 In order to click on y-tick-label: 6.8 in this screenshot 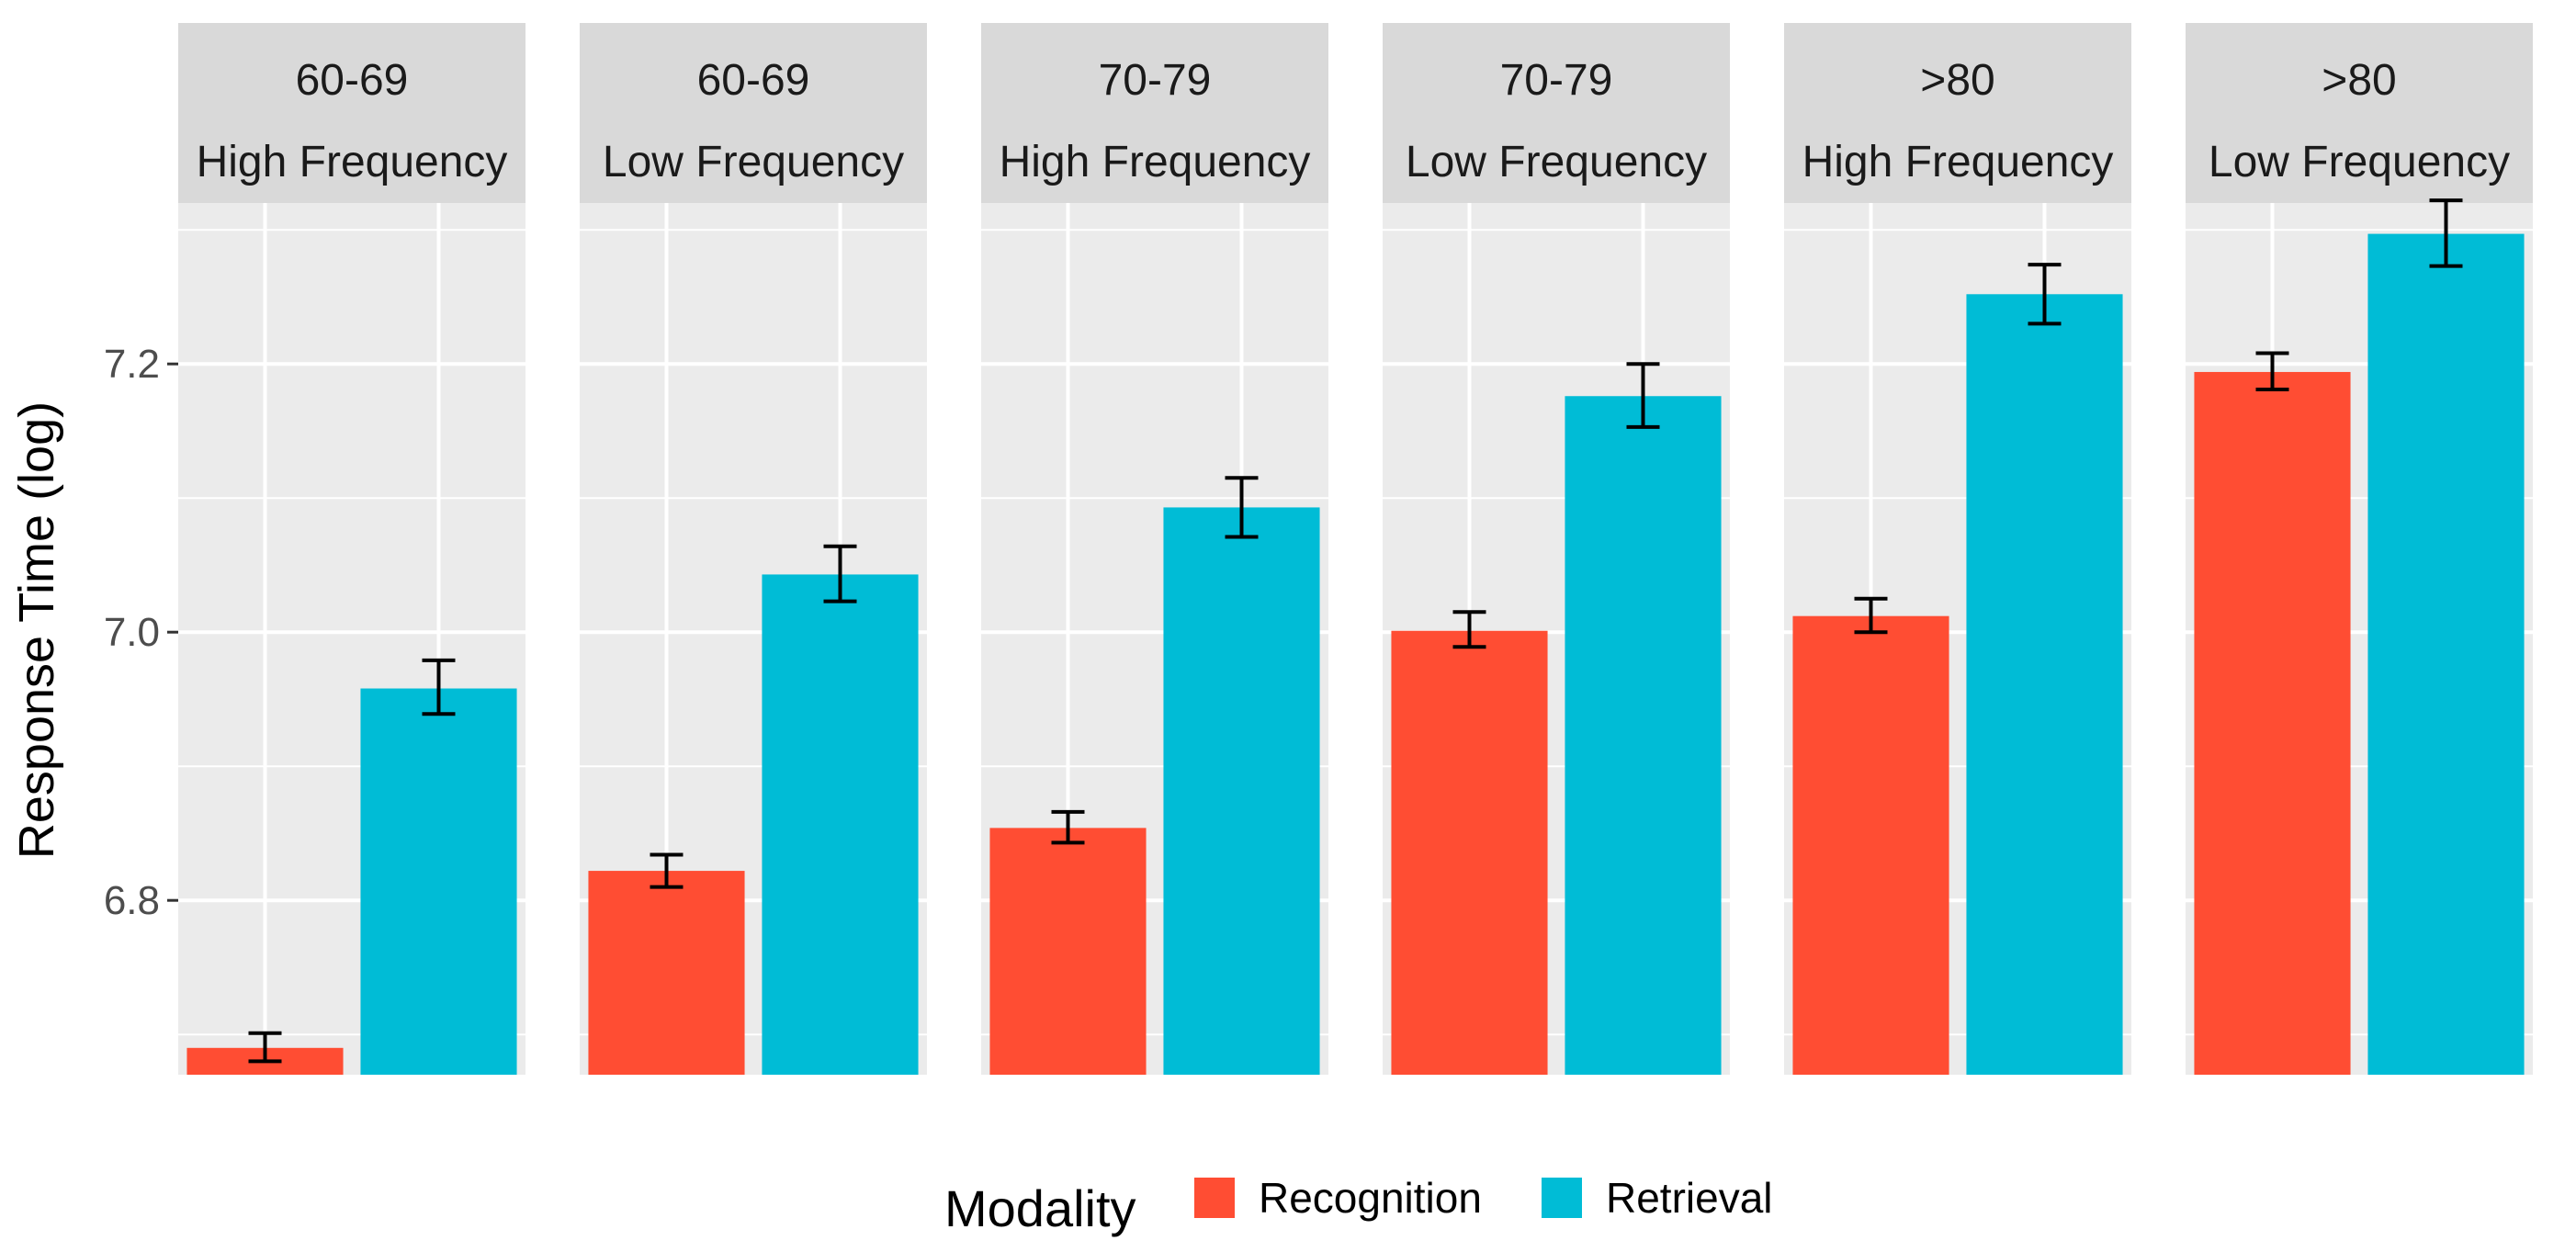, I will do `click(132, 900)`.